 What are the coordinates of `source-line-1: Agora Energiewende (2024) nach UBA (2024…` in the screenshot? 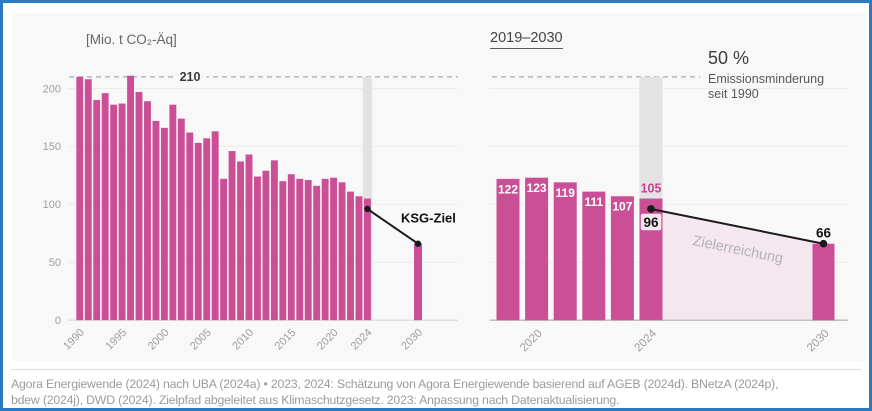 It's located at (395, 384).